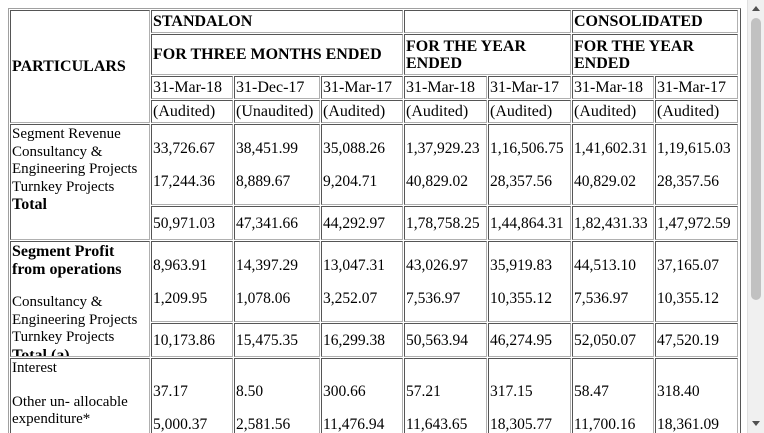 This screenshot has height=433, width=764. Describe the element at coordinates (445, 164) in the screenshot. I see `value-cell: 1,37,929.23 40,829.02` at that location.